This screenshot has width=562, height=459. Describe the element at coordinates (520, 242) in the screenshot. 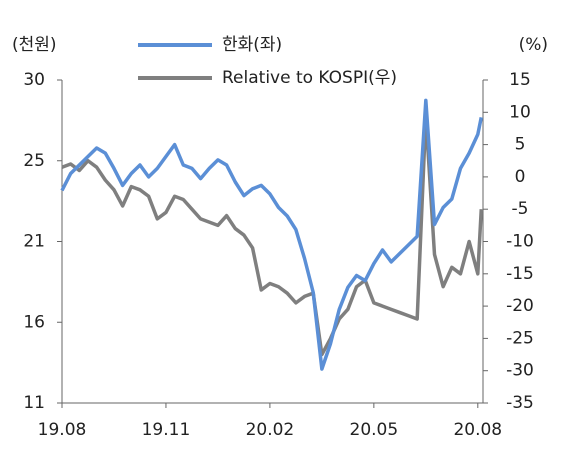

I see `y2-tick-label: -10` at that location.